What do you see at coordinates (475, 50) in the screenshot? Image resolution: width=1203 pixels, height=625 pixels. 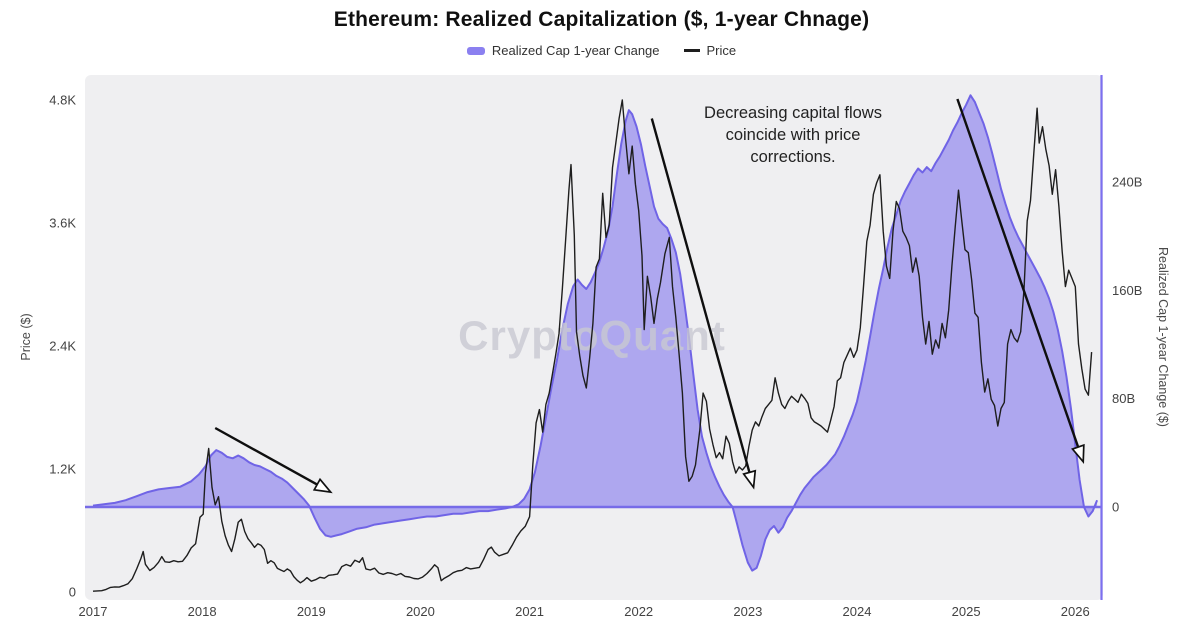 I see `legend-swatch-realized-cap` at bounding box center [475, 50].